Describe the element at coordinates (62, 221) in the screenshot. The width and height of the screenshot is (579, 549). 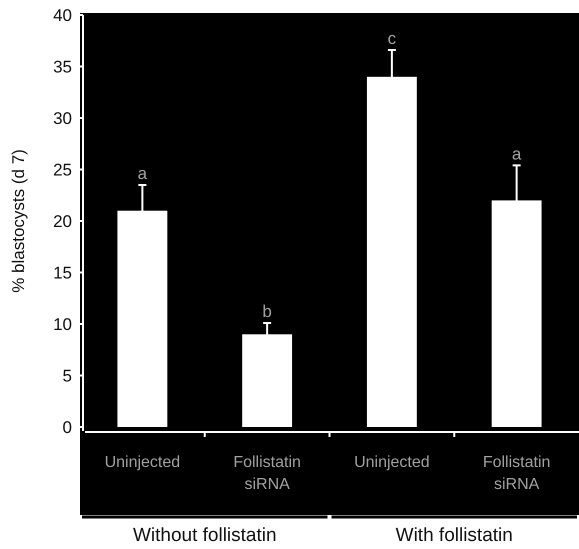
I see `y-tick-label: 20` at that location.